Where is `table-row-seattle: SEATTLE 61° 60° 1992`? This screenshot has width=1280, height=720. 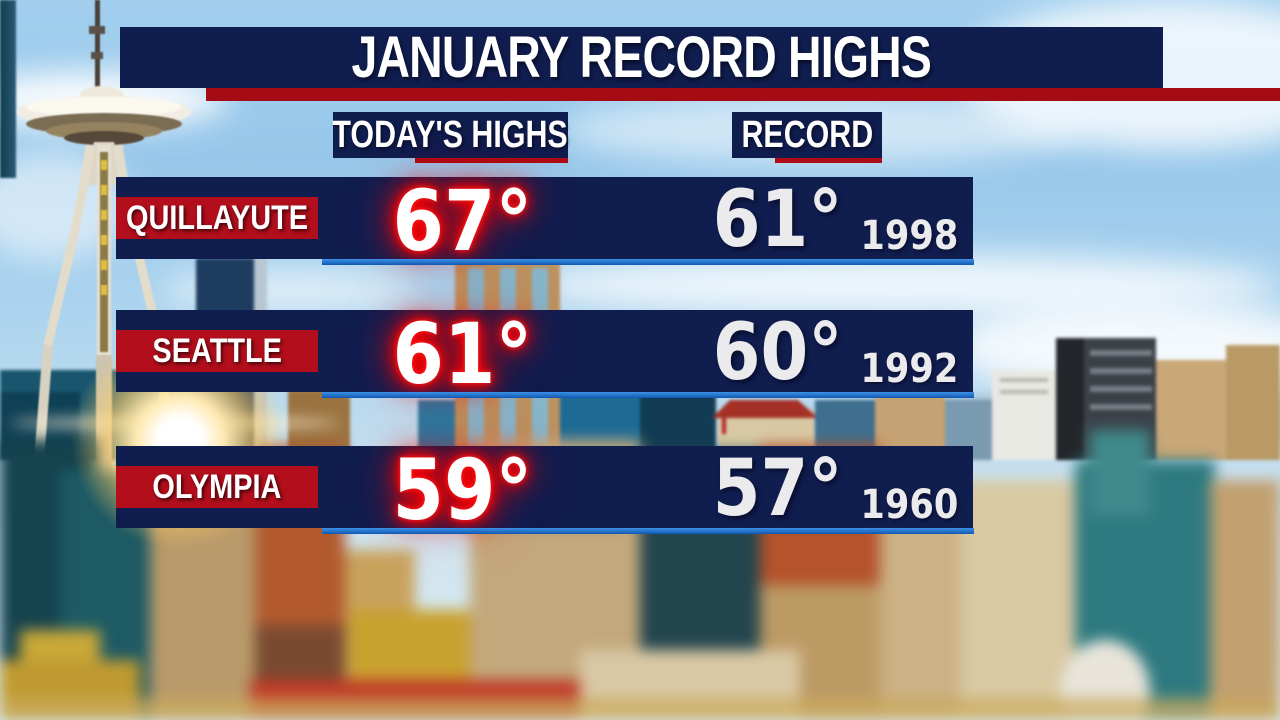
table-row-seattle: SEATTLE 61° 60° 1992 is located at coordinates (545, 354).